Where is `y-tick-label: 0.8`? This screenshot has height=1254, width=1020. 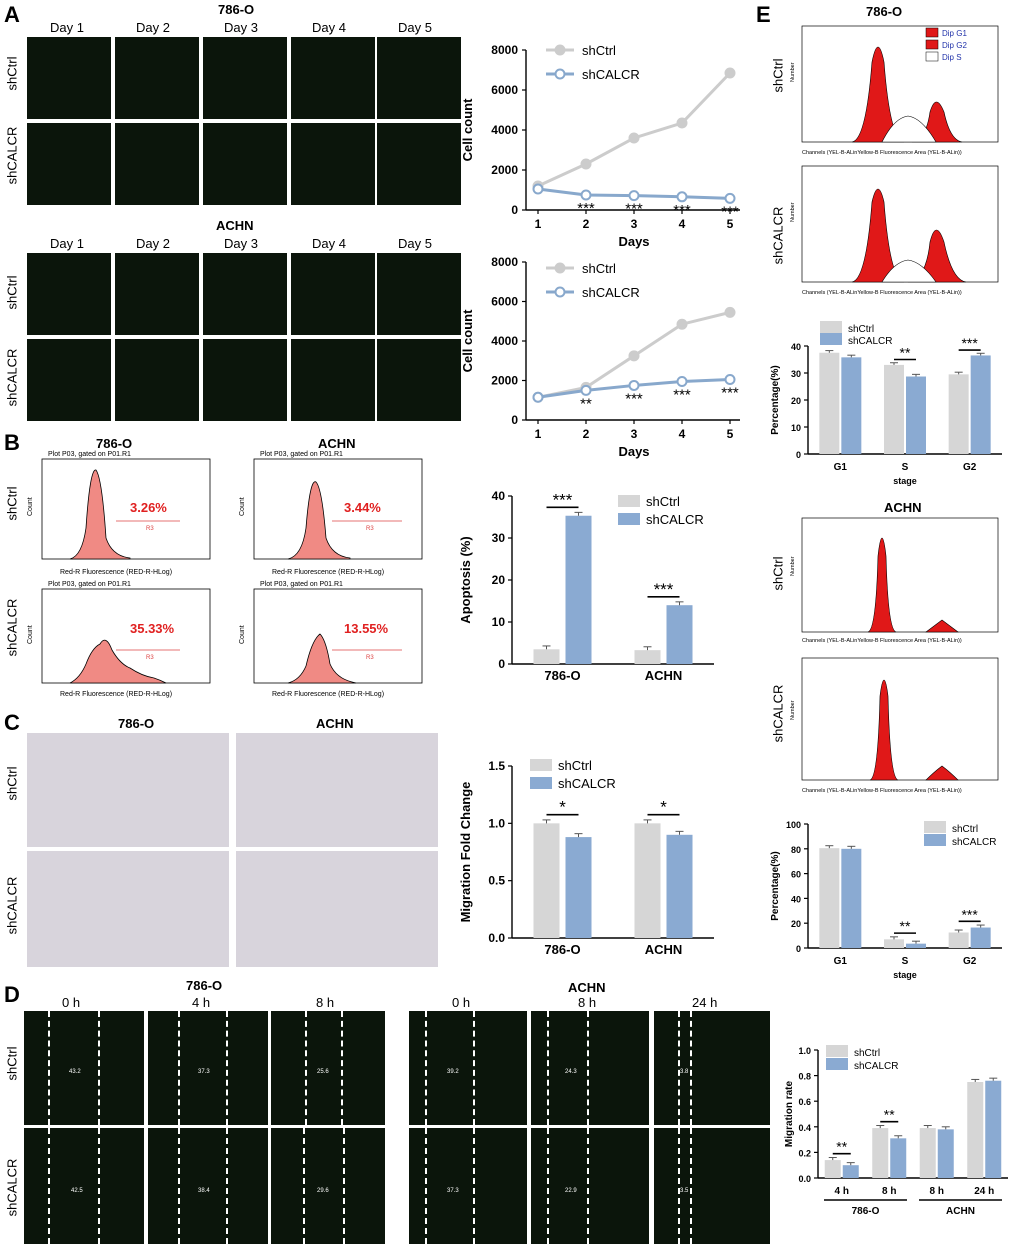
y-tick-label: 0.8 is located at coordinates (804, 1077).